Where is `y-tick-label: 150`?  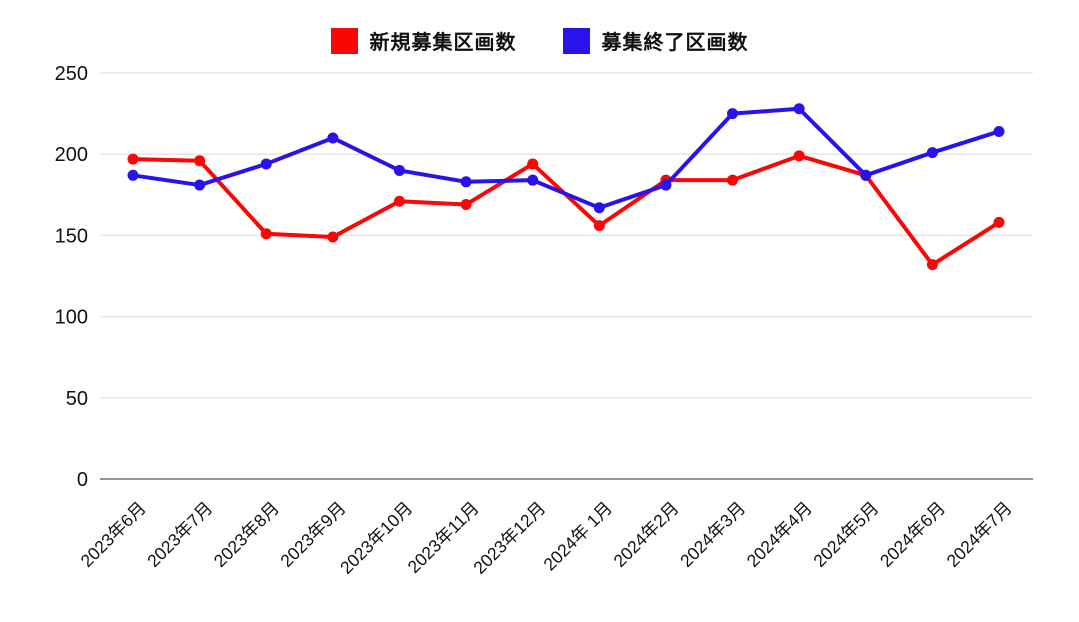 y-tick-label: 150 is located at coordinates (71, 236).